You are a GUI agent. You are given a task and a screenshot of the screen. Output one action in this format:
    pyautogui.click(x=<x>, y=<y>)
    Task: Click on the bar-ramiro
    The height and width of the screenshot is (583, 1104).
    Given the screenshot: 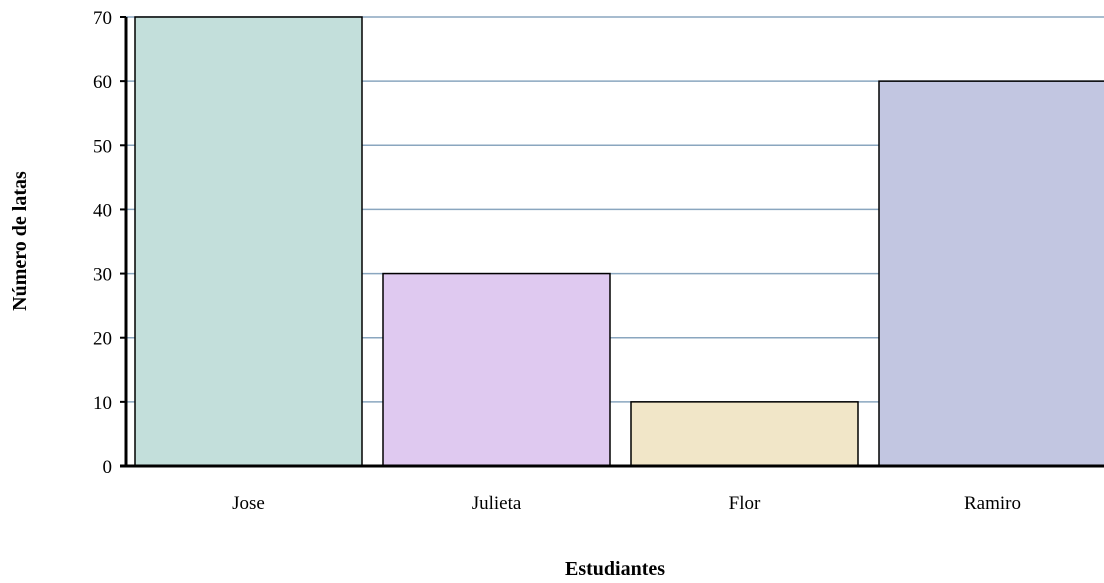 What is the action you would take?
    pyautogui.click(x=991, y=273)
    